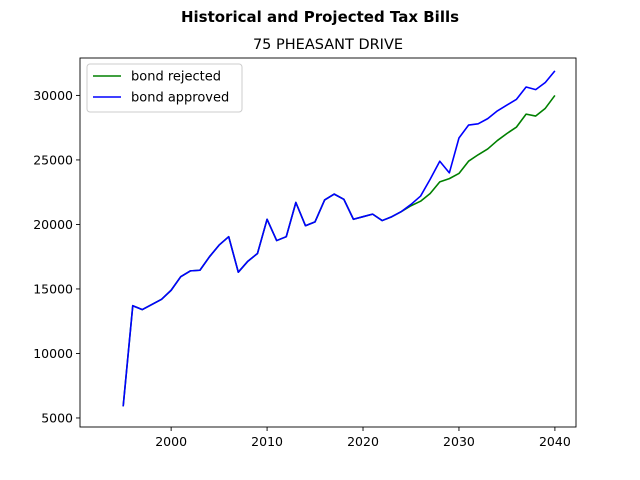  Describe the element at coordinates (555, 441) in the screenshot. I see `x-tick-label: 2040` at that location.